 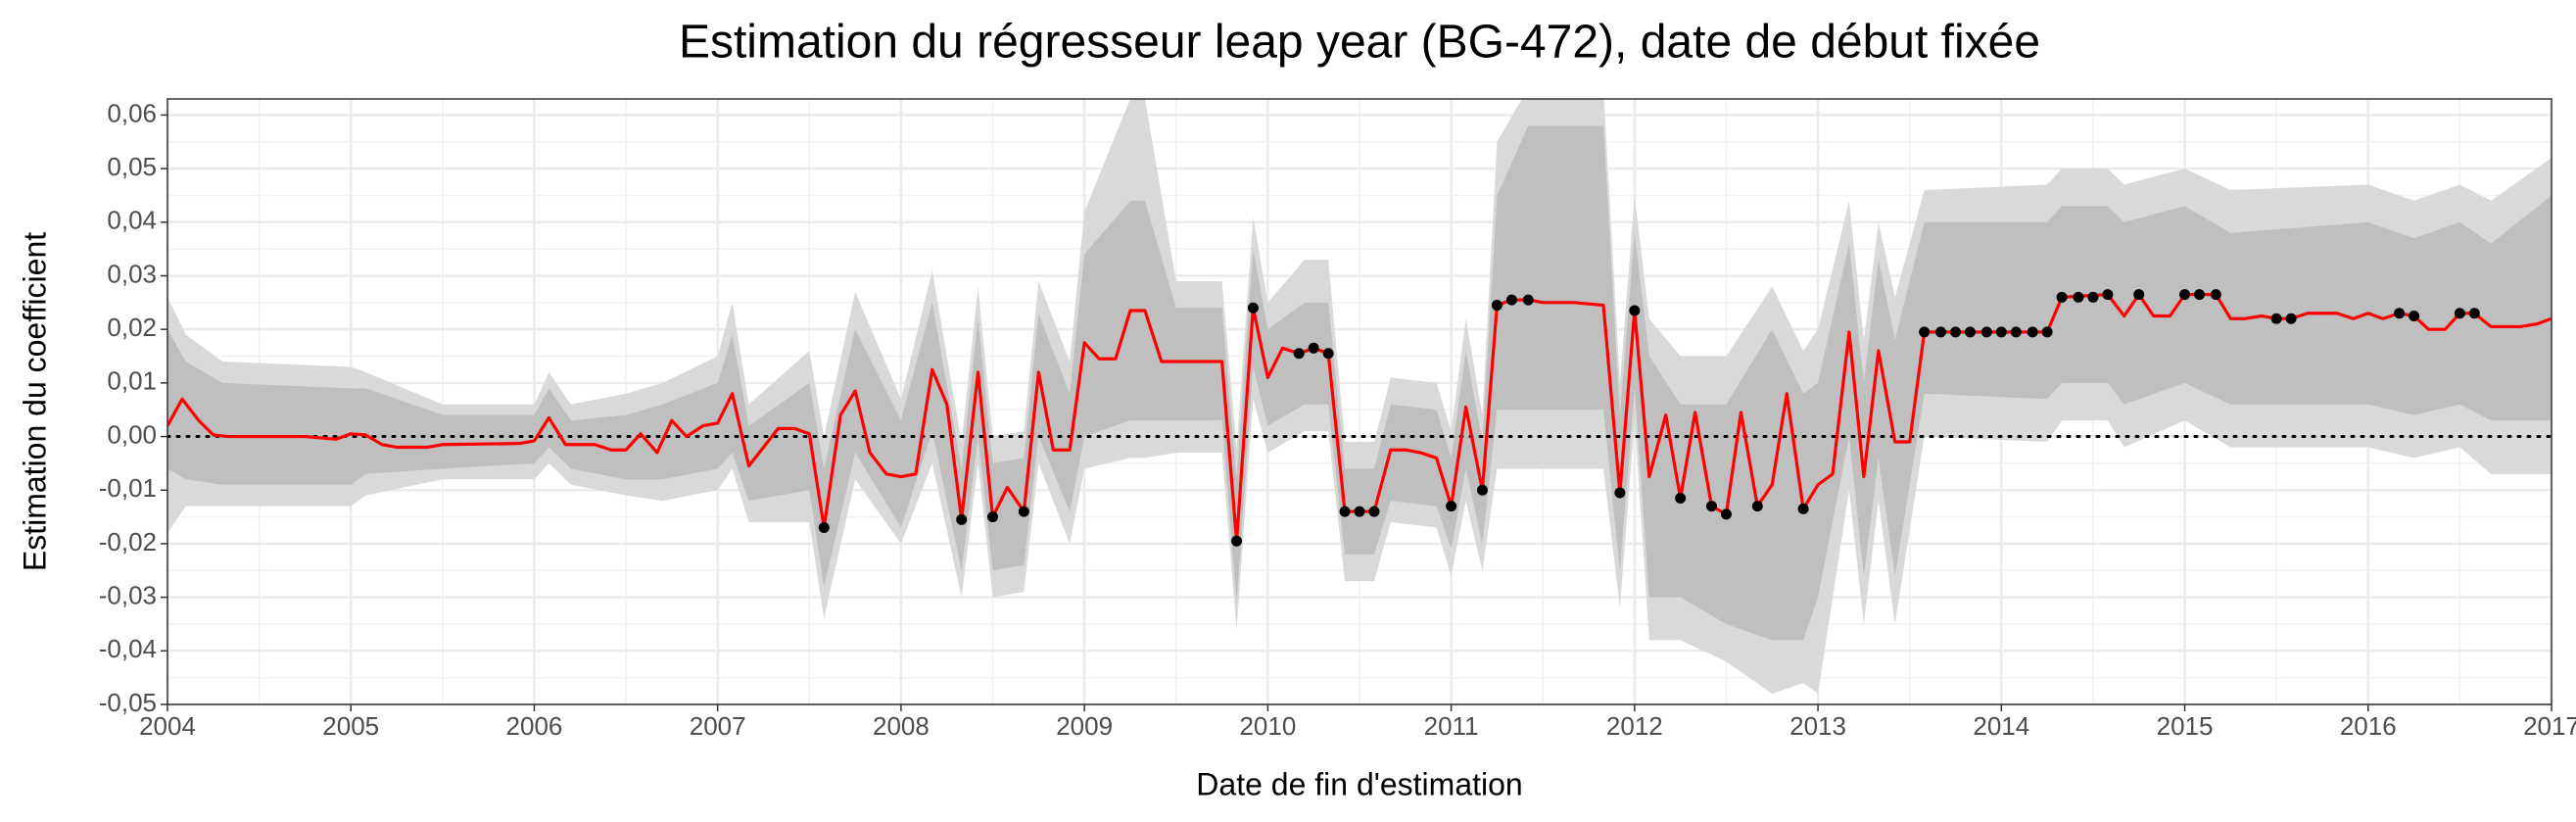 What do you see at coordinates (168, 726) in the screenshot?
I see `x-tick-label: 2004` at bounding box center [168, 726].